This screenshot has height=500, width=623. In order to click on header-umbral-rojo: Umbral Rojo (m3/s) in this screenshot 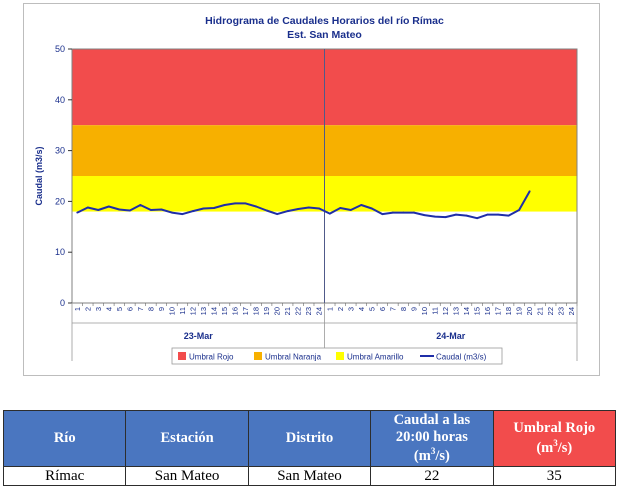, I will do `click(554, 438)`.